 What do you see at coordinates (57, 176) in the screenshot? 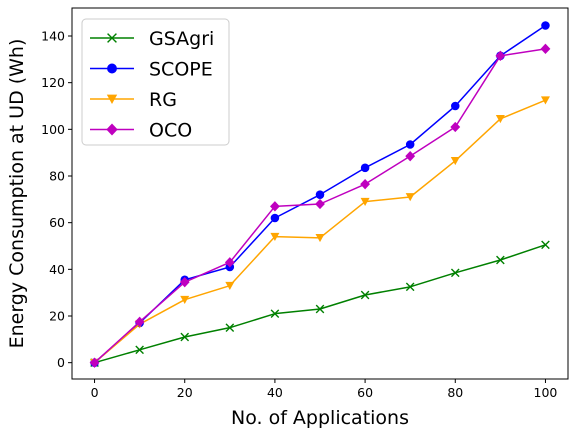
I see `y-tick-label: 80` at bounding box center [57, 176].